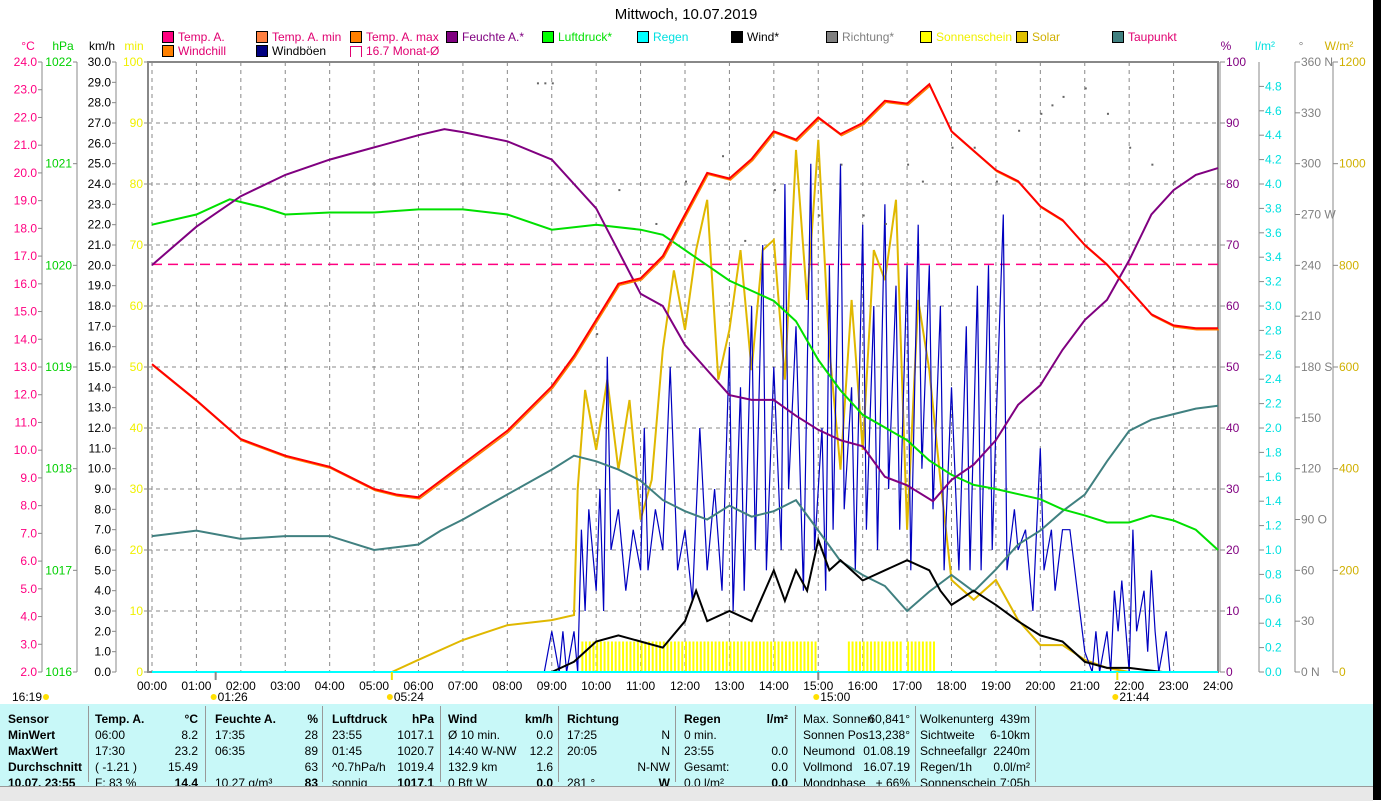 Image resolution: width=1381 pixels, height=801 pixels. I want to click on x-tick-label: 11:00, so click(640, 686).